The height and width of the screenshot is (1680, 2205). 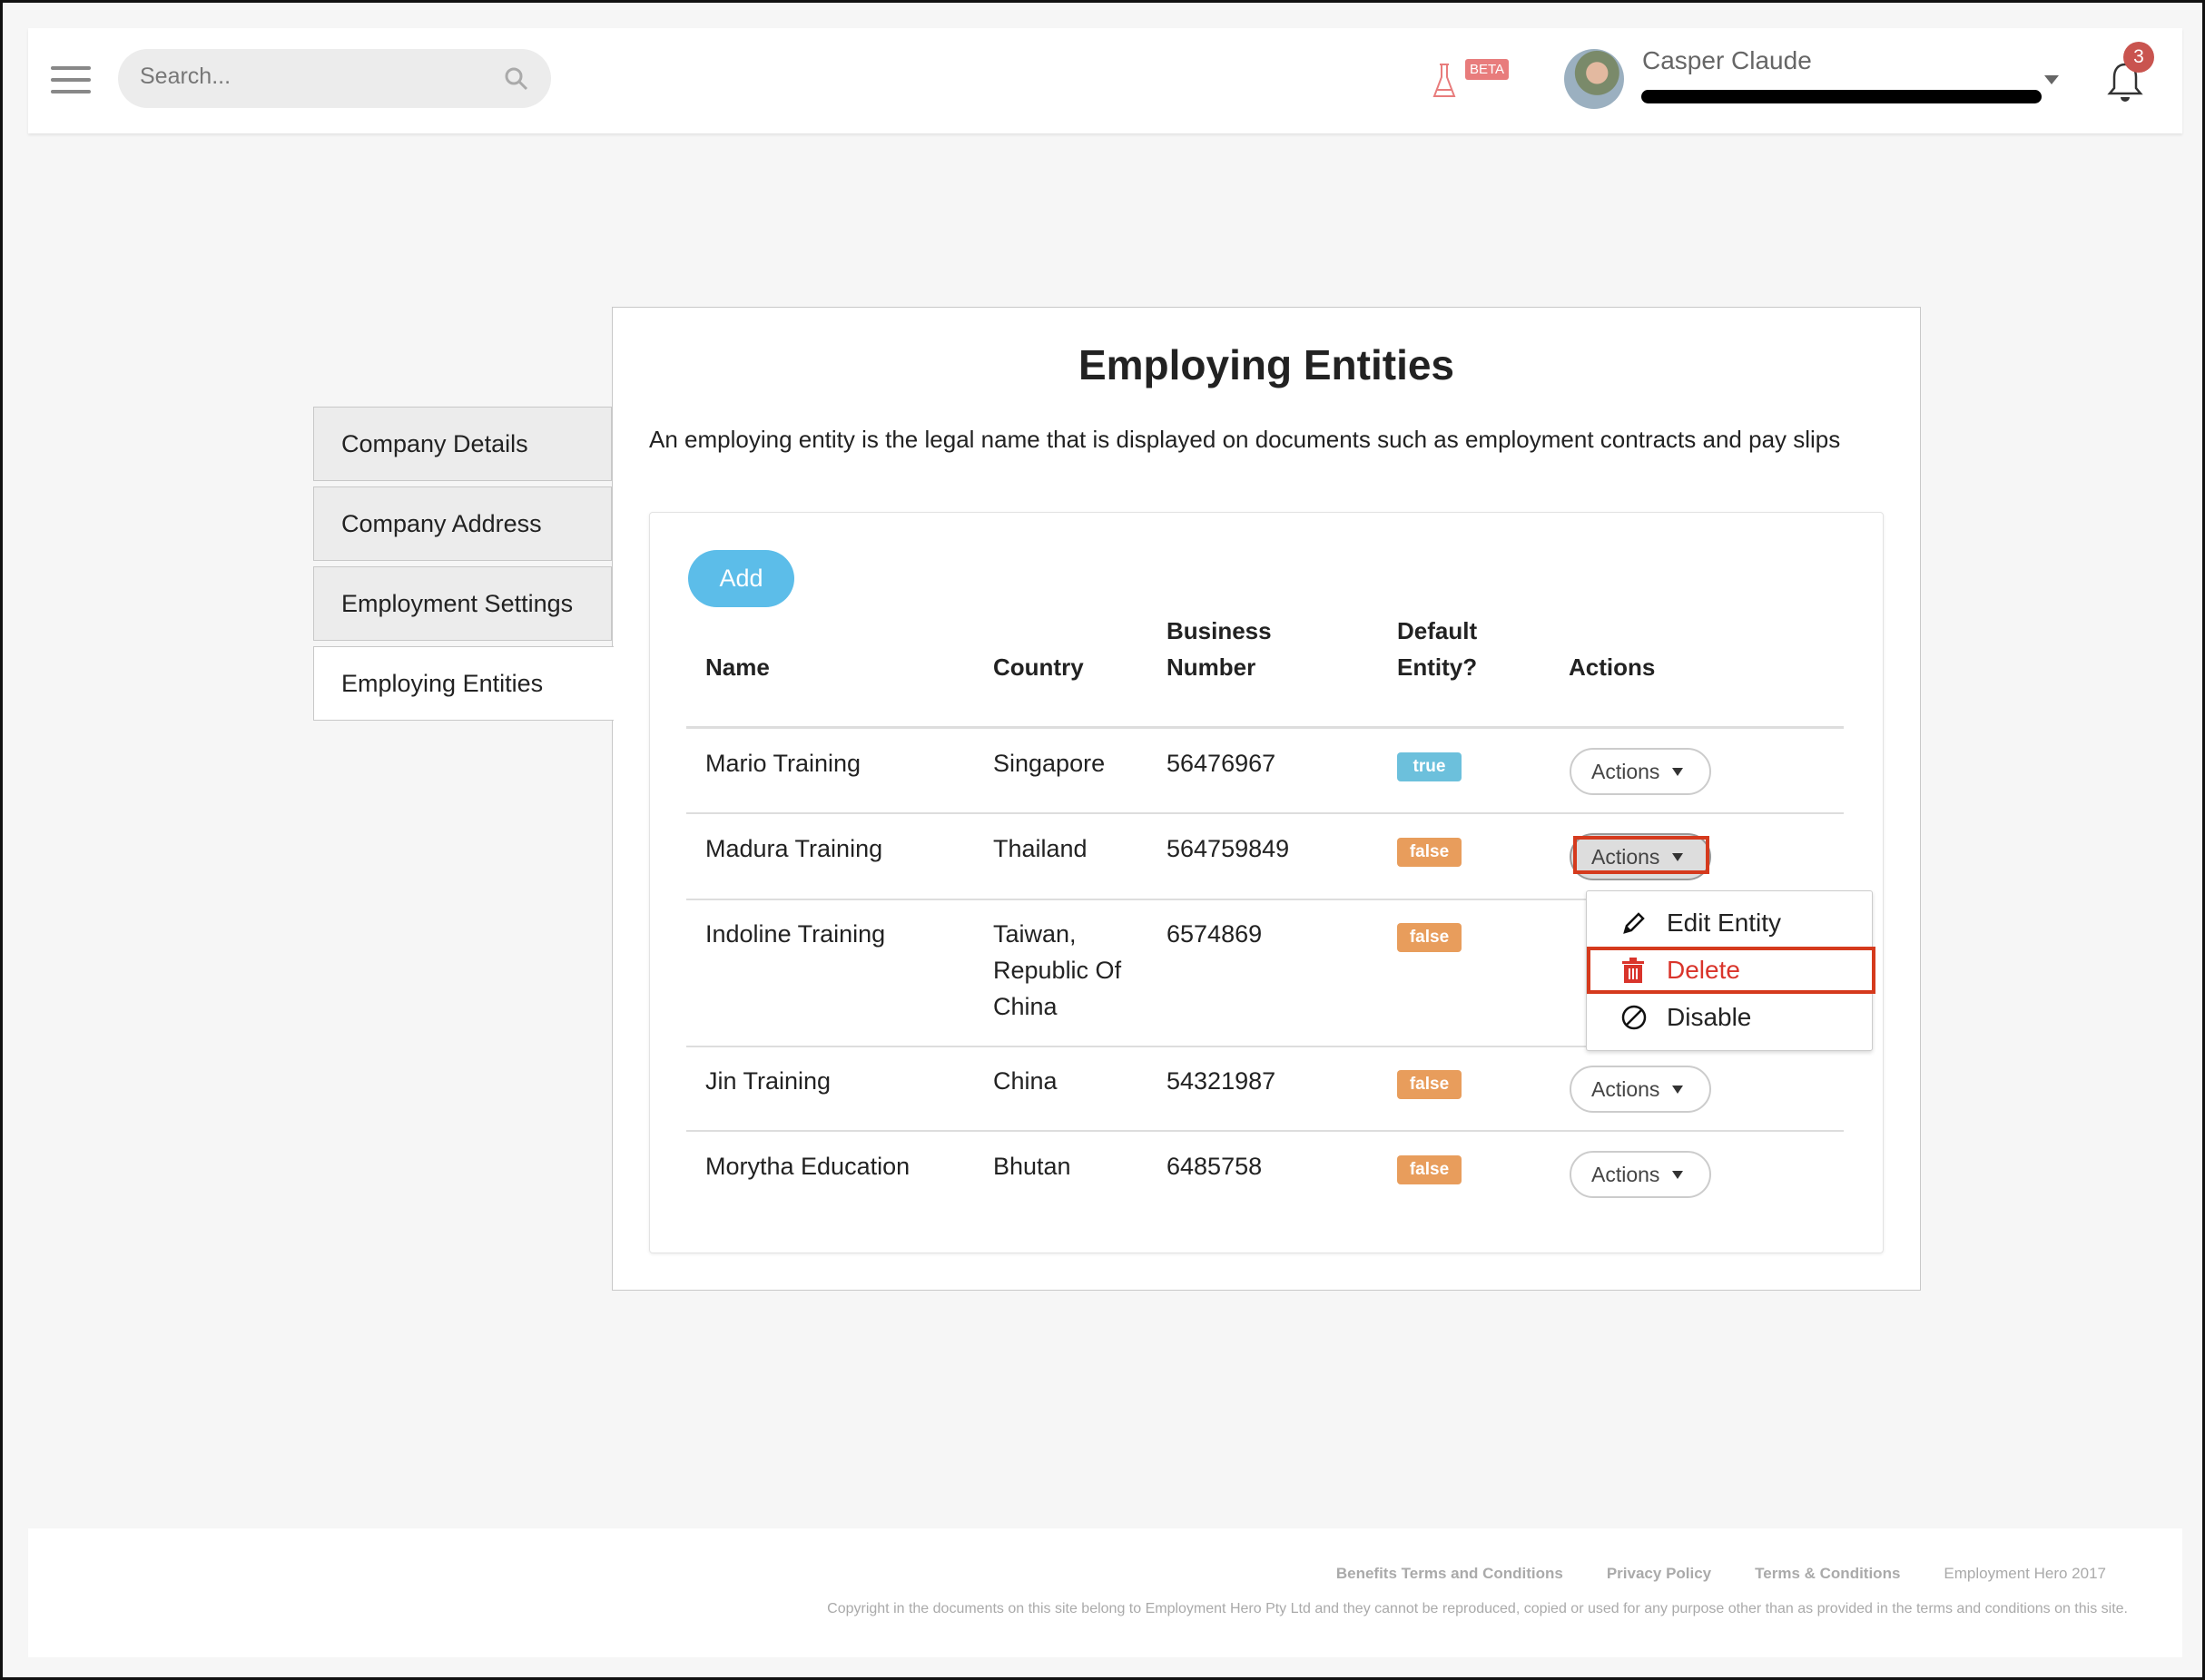 I want to click on row-name: Madura Training, so click(x=794, y=848).